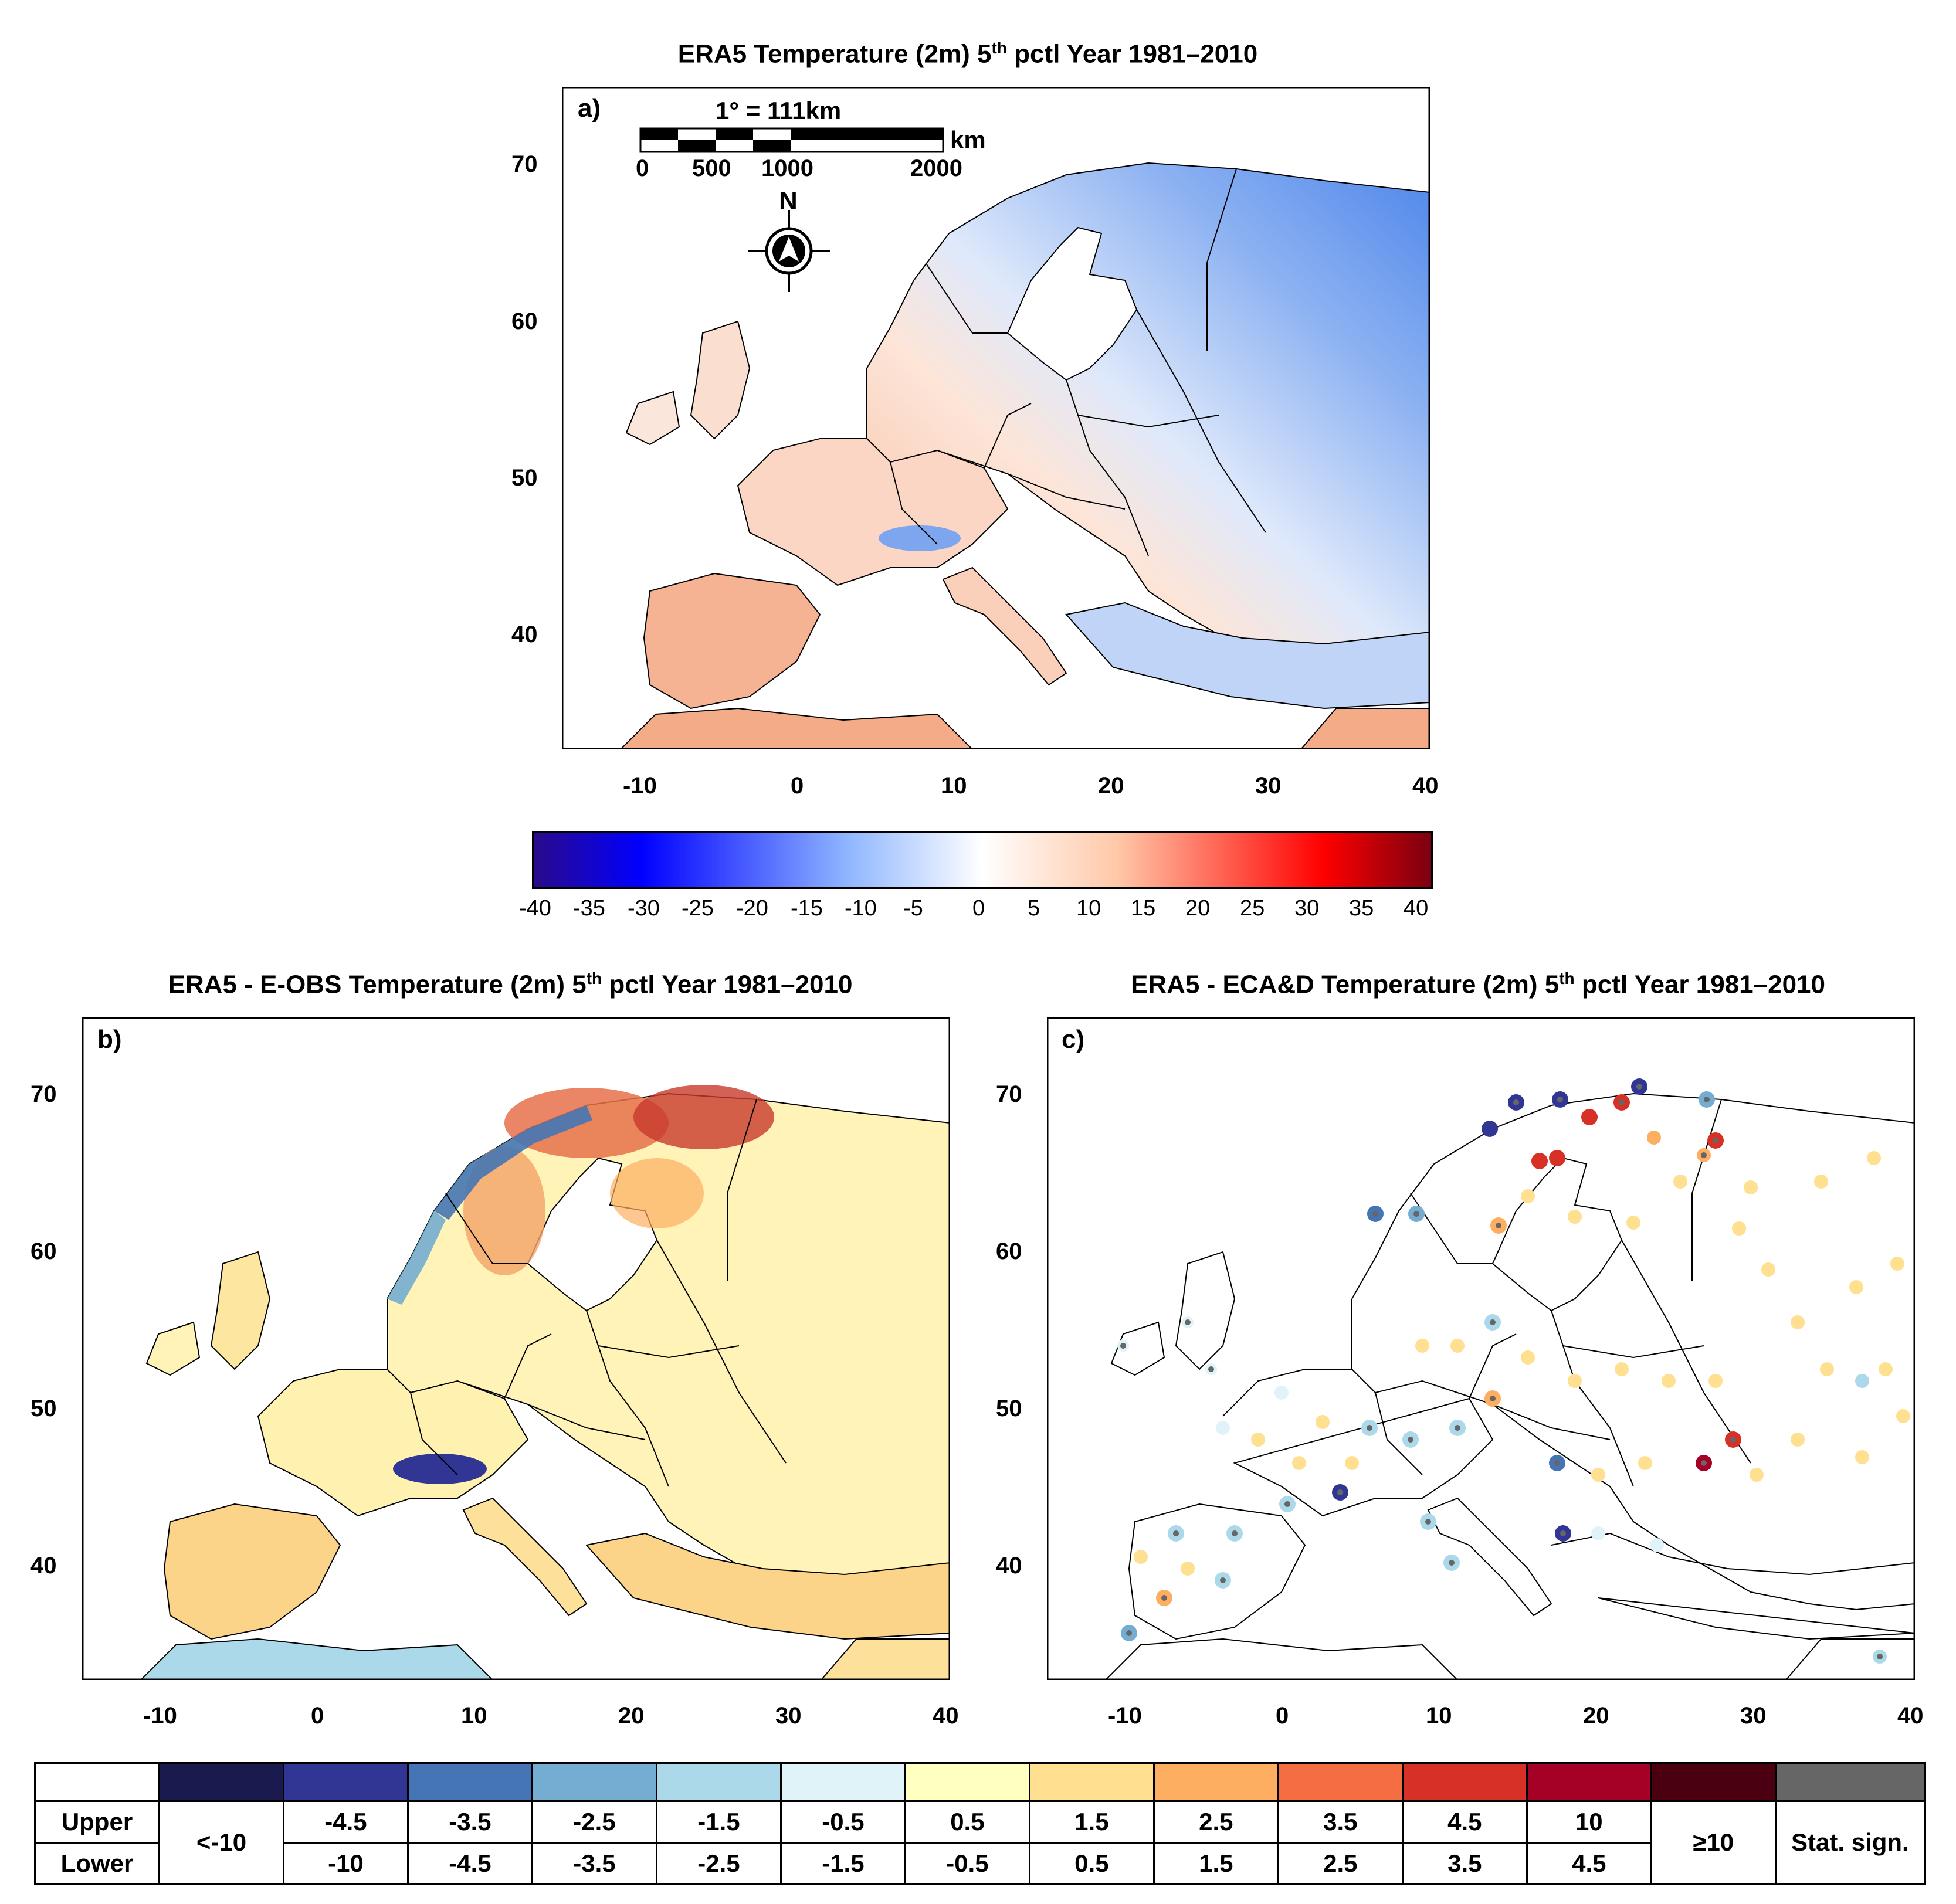 This screenshot has height=1904, width=1956. What do you see at coordinates (807, 908) in the screenshot?
I see `cb-tick: -15` at bounding box center [807, 908].